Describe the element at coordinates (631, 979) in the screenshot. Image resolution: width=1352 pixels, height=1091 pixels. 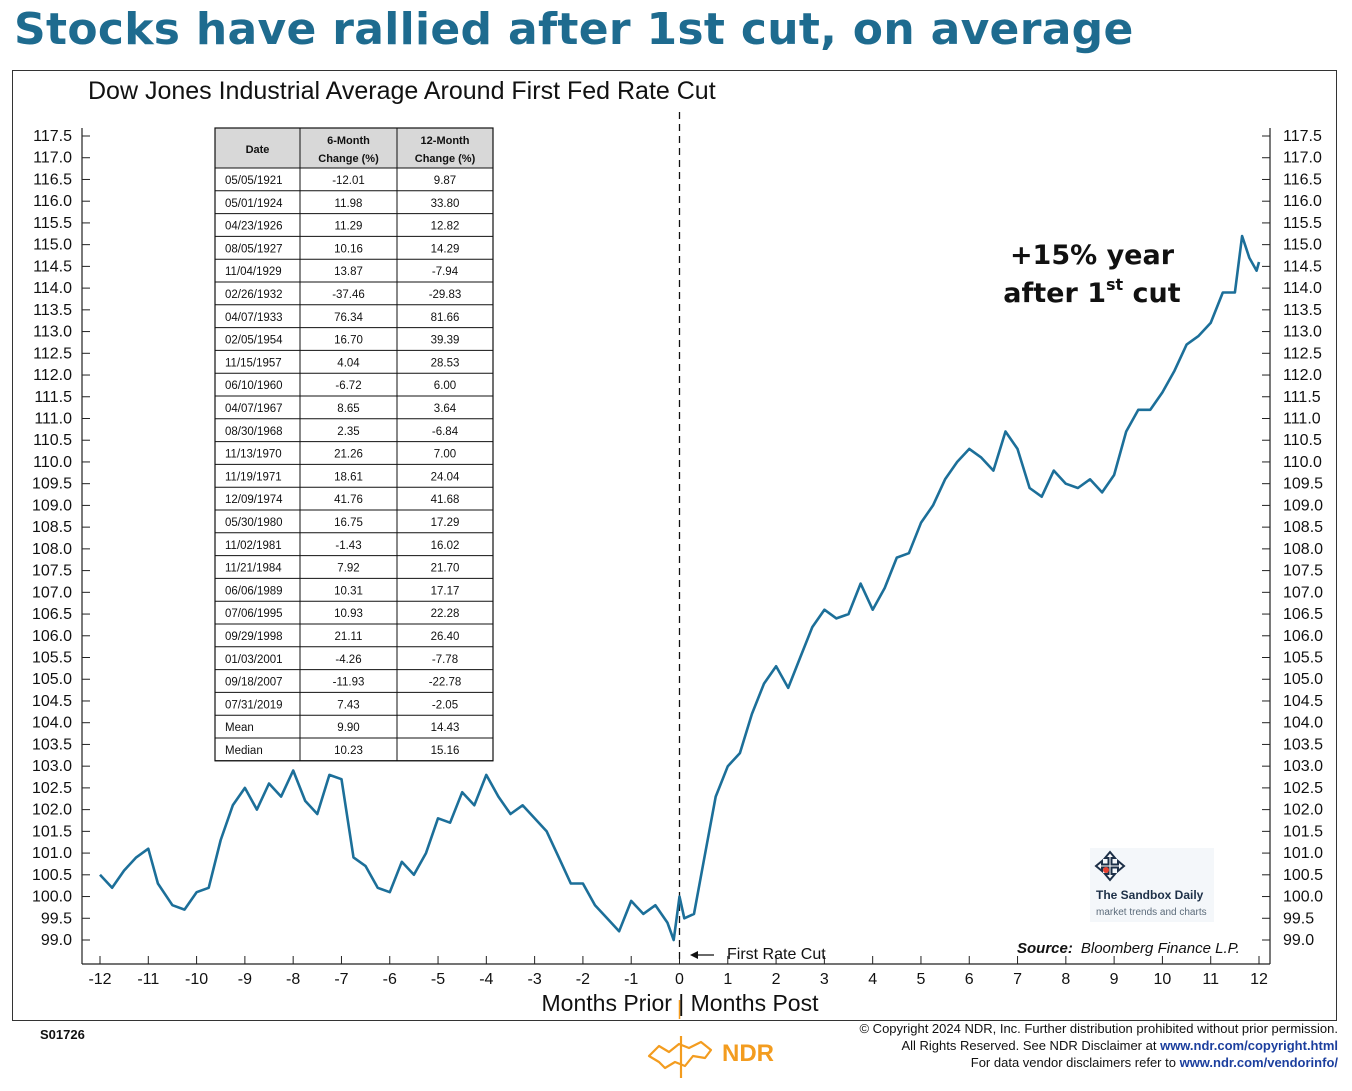
I see `x-tick-label: -1` at that location.